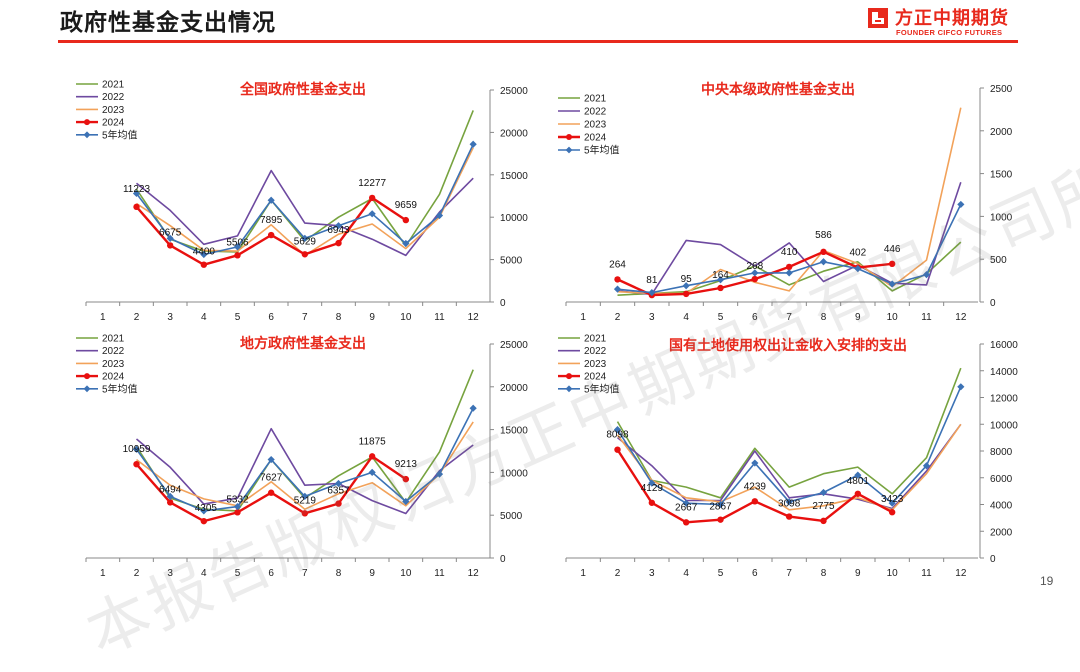 This screenshot has height=672, width=1080. I want to click on legend-marker-avg, so click(87, 389).